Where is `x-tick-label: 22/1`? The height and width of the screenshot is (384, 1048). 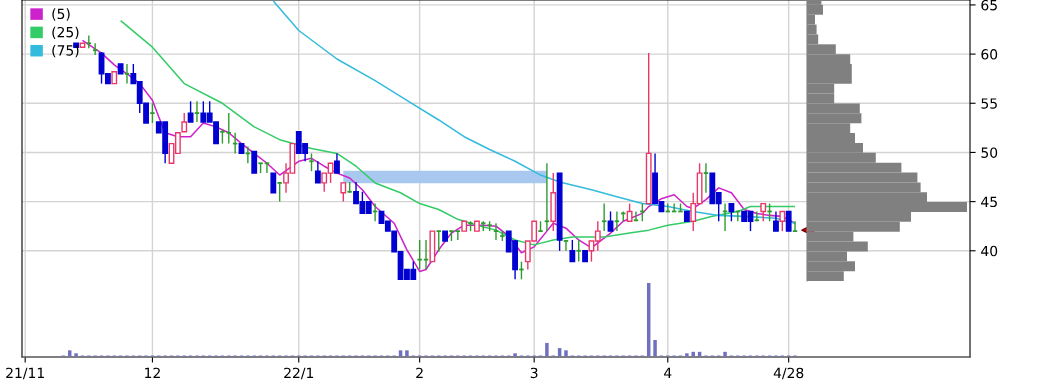
x-tick-label: 22/1 is located at coordinates (299, 373).